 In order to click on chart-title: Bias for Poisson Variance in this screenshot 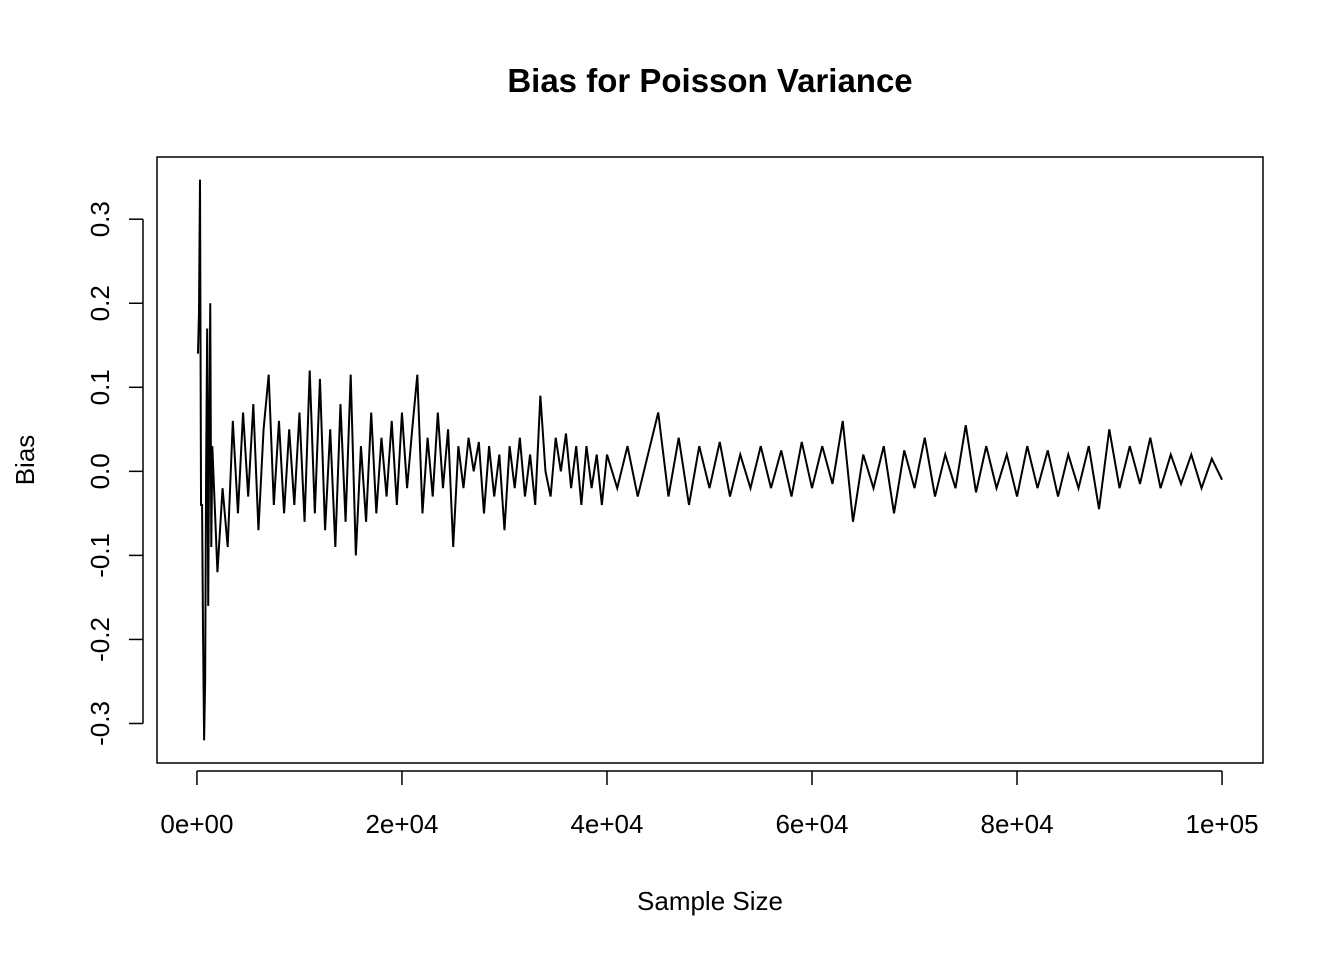, I will do `click(709, 80)`.